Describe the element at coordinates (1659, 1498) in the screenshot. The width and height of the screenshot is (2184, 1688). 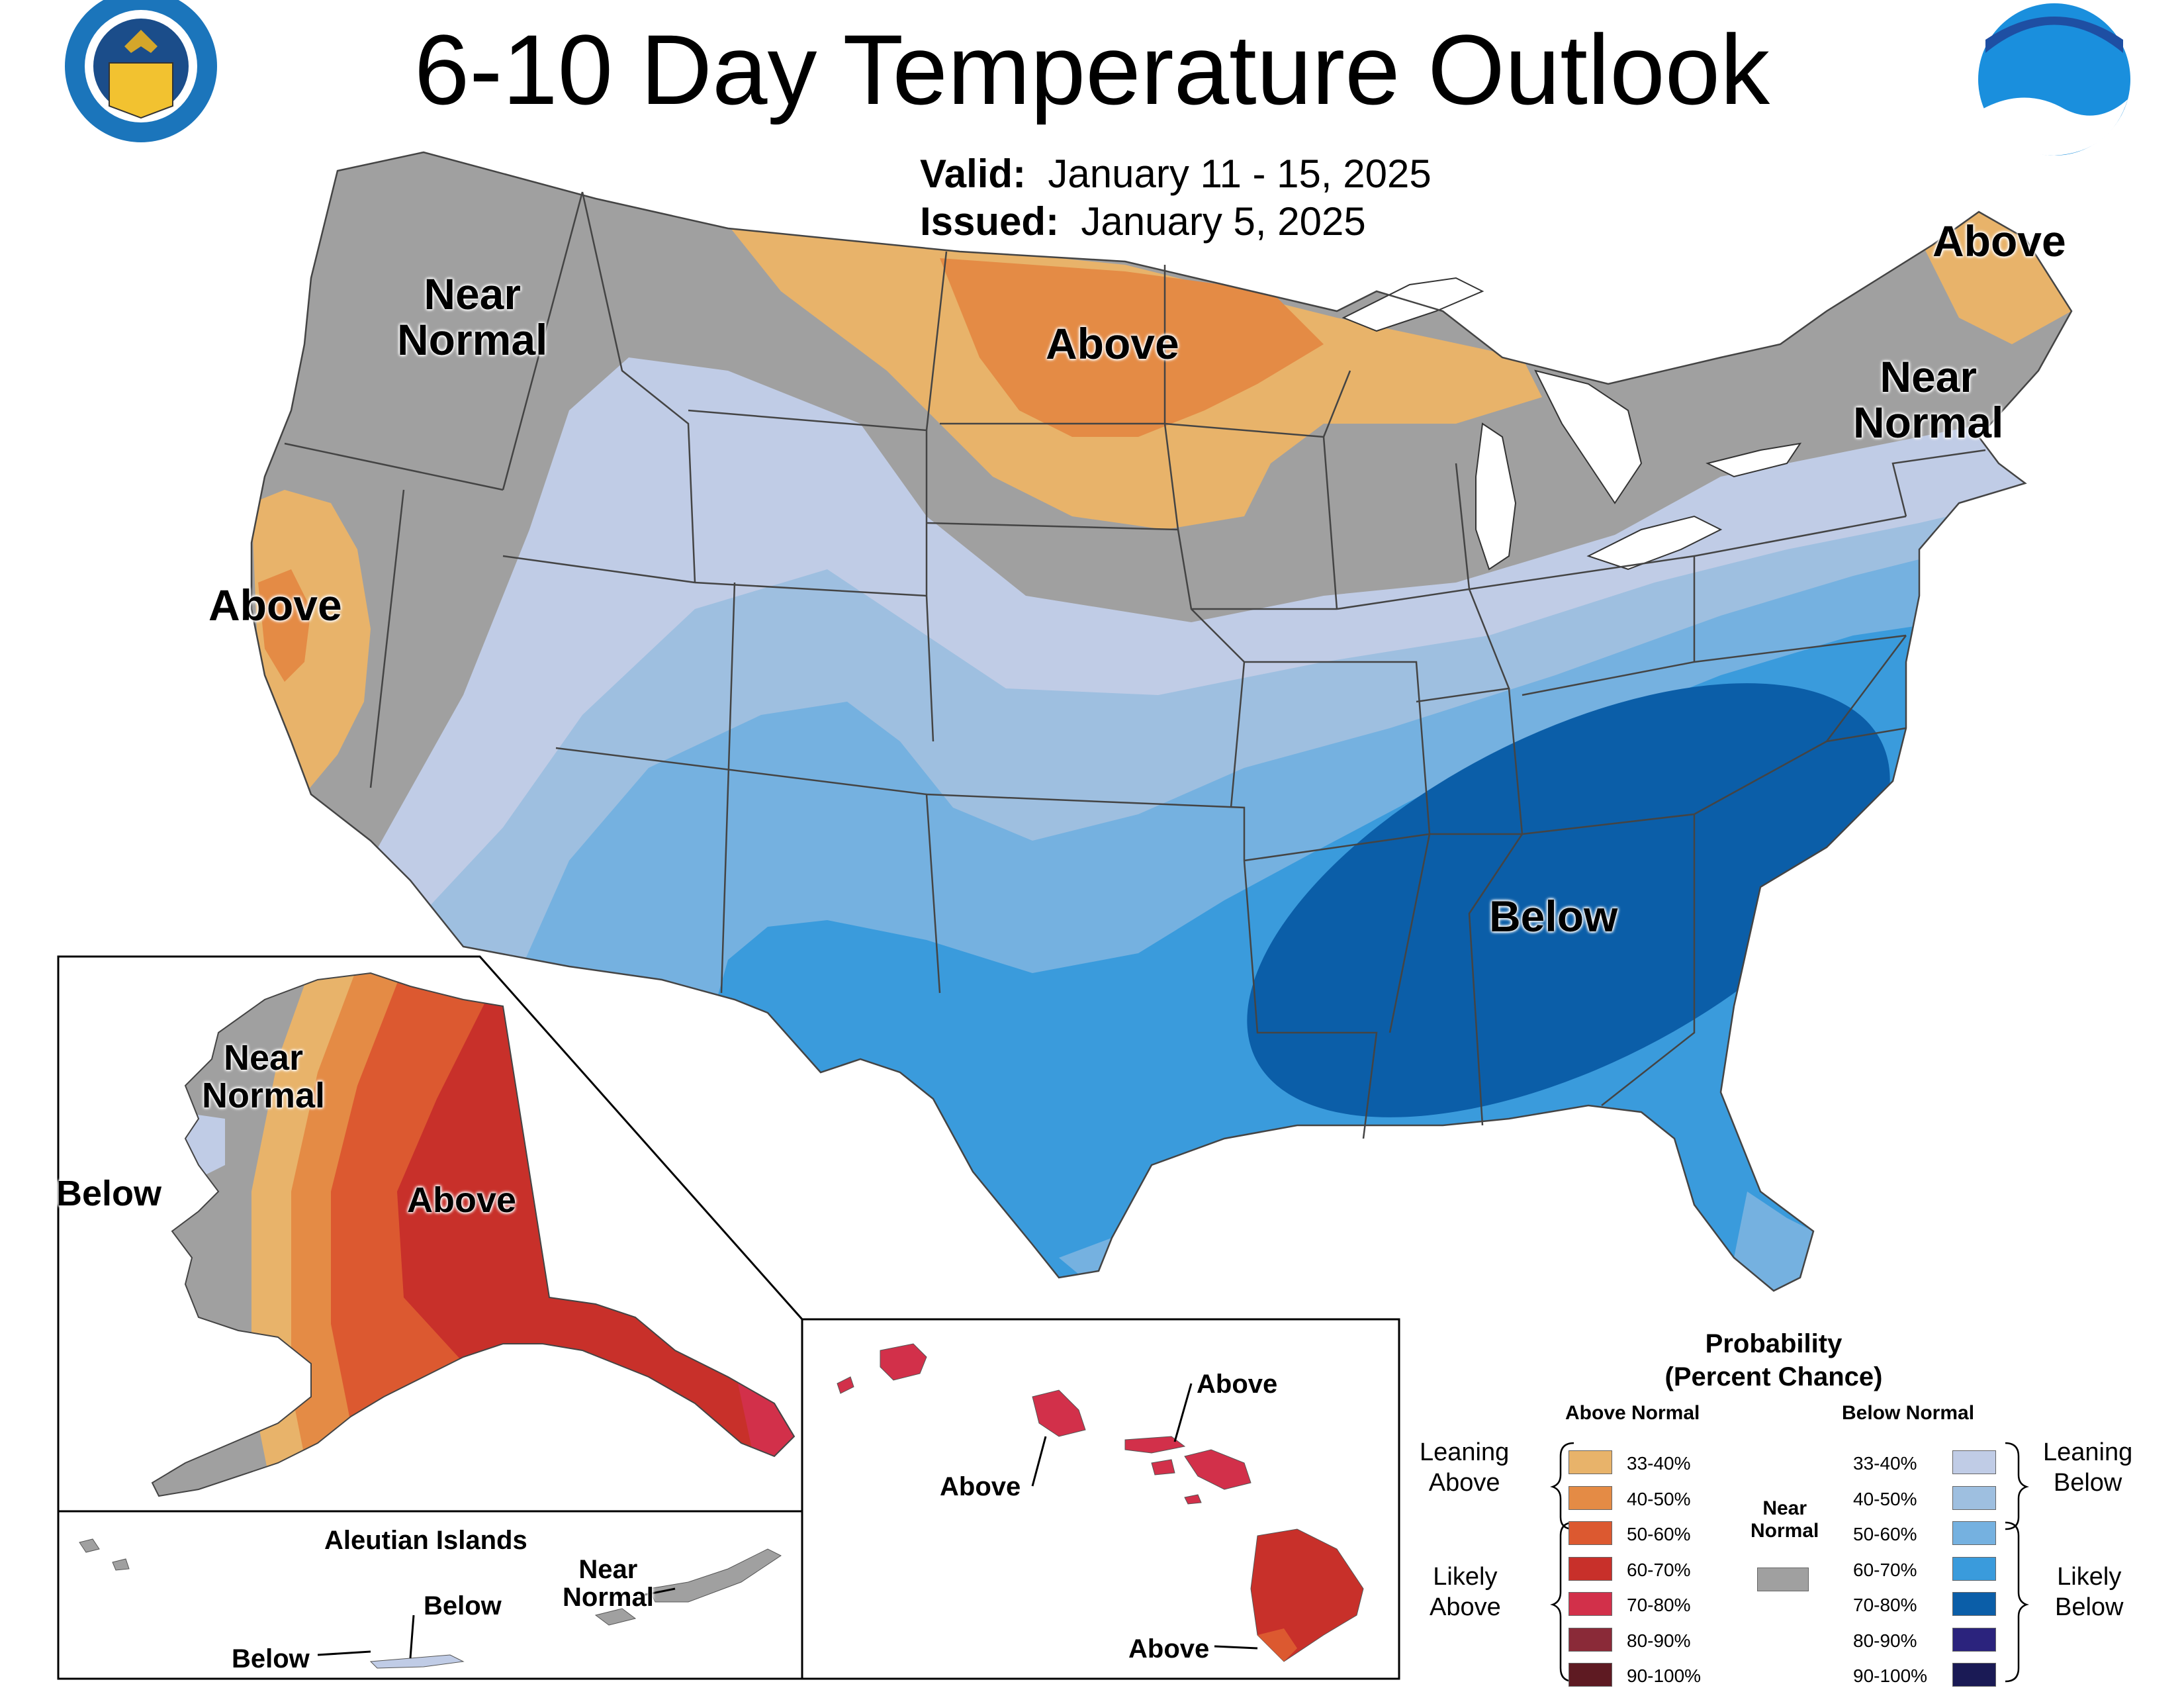
I see `legend-above-label: 40-50%` at that location.